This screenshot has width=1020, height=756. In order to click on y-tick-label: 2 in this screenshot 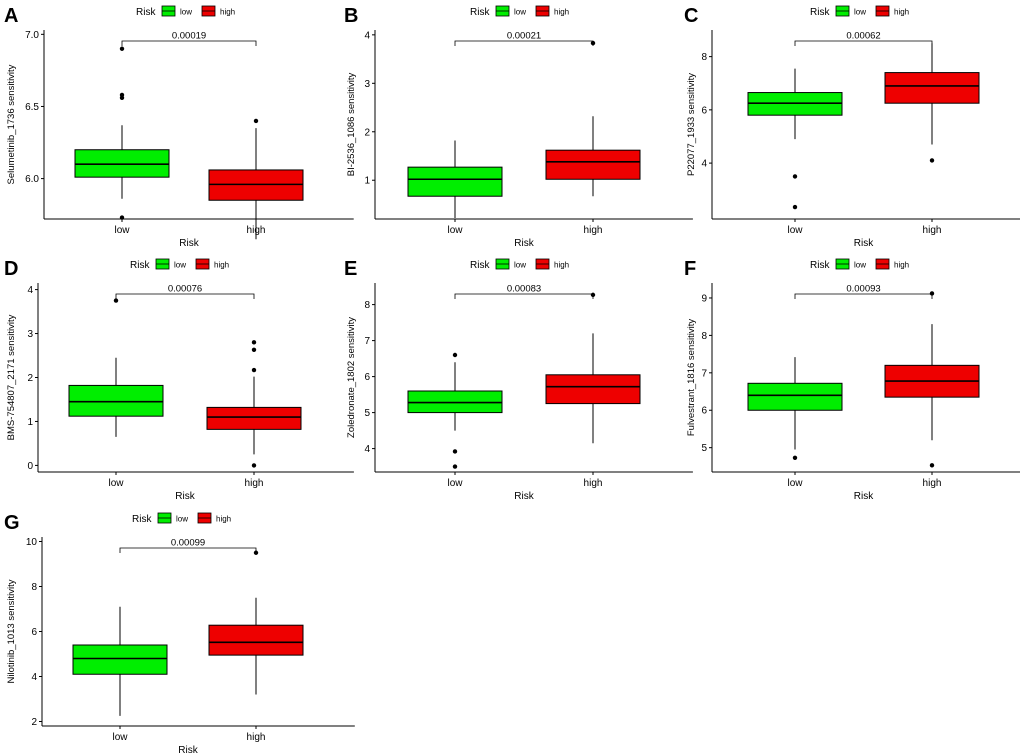, I will do `click(34, 722)`.